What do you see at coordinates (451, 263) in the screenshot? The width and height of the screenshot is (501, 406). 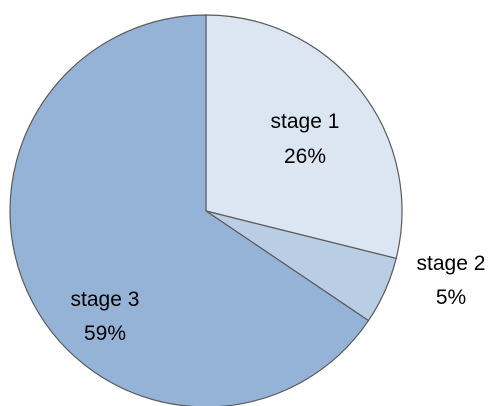 I see `slice-label-stage-2-name: stage 2` at bounding box center [451, 263].